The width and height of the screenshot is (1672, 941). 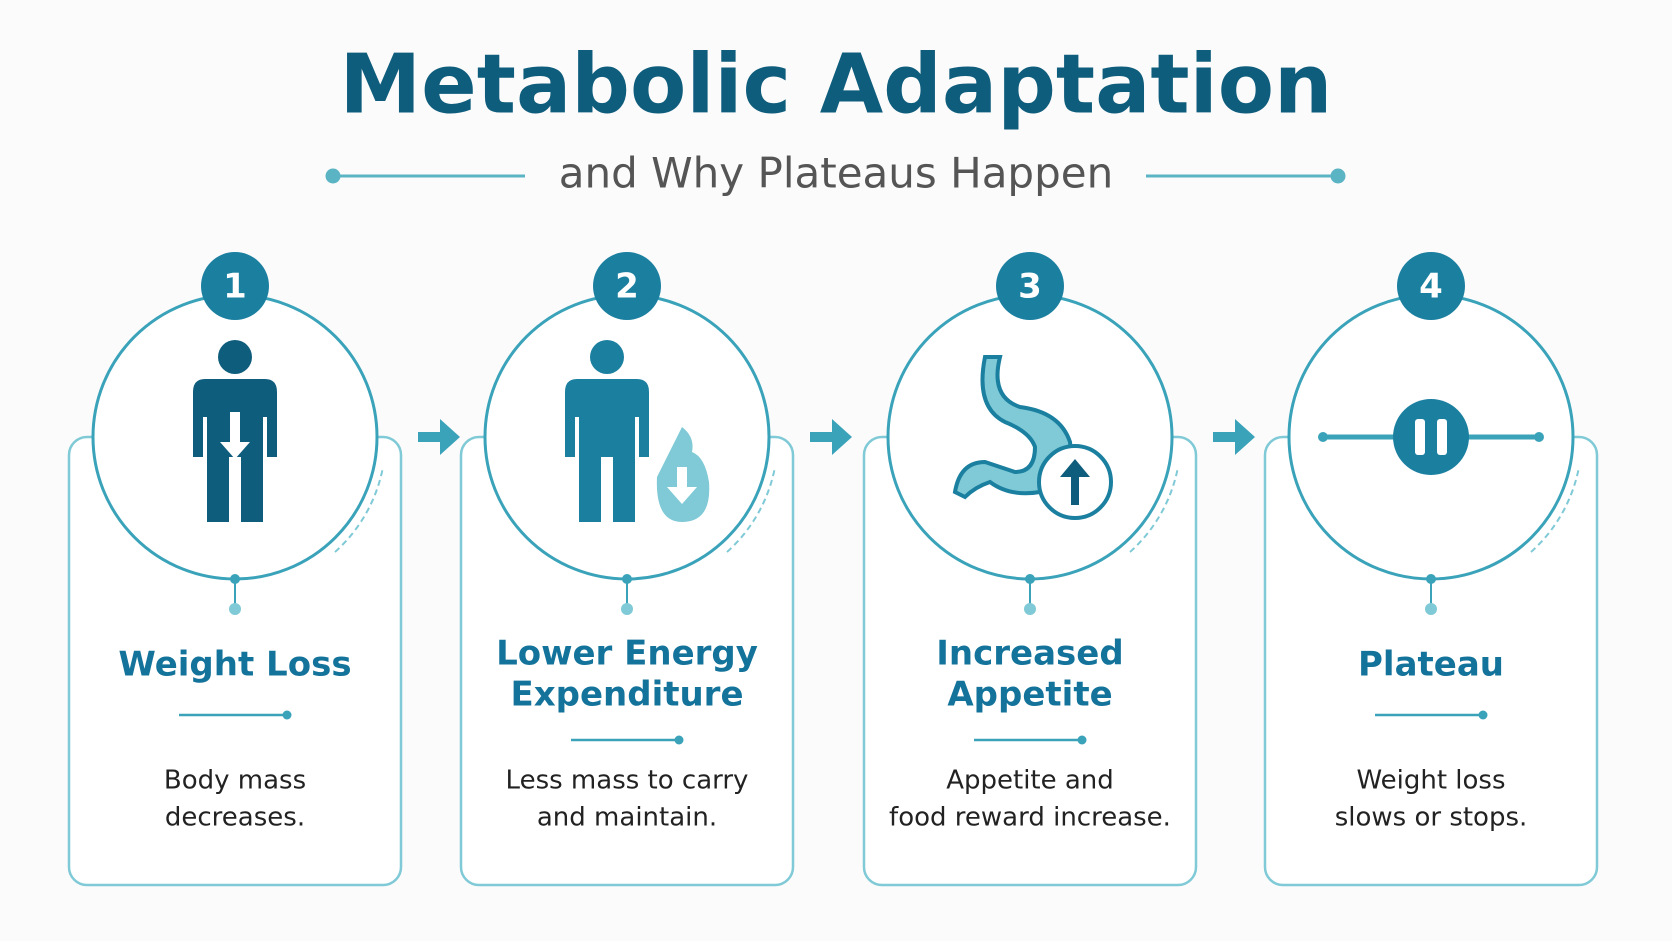 What do you see at coordinates (1430, 781) in the screenshot?
I see `step-description: Weight loss` at bounding box center [1430, 781].